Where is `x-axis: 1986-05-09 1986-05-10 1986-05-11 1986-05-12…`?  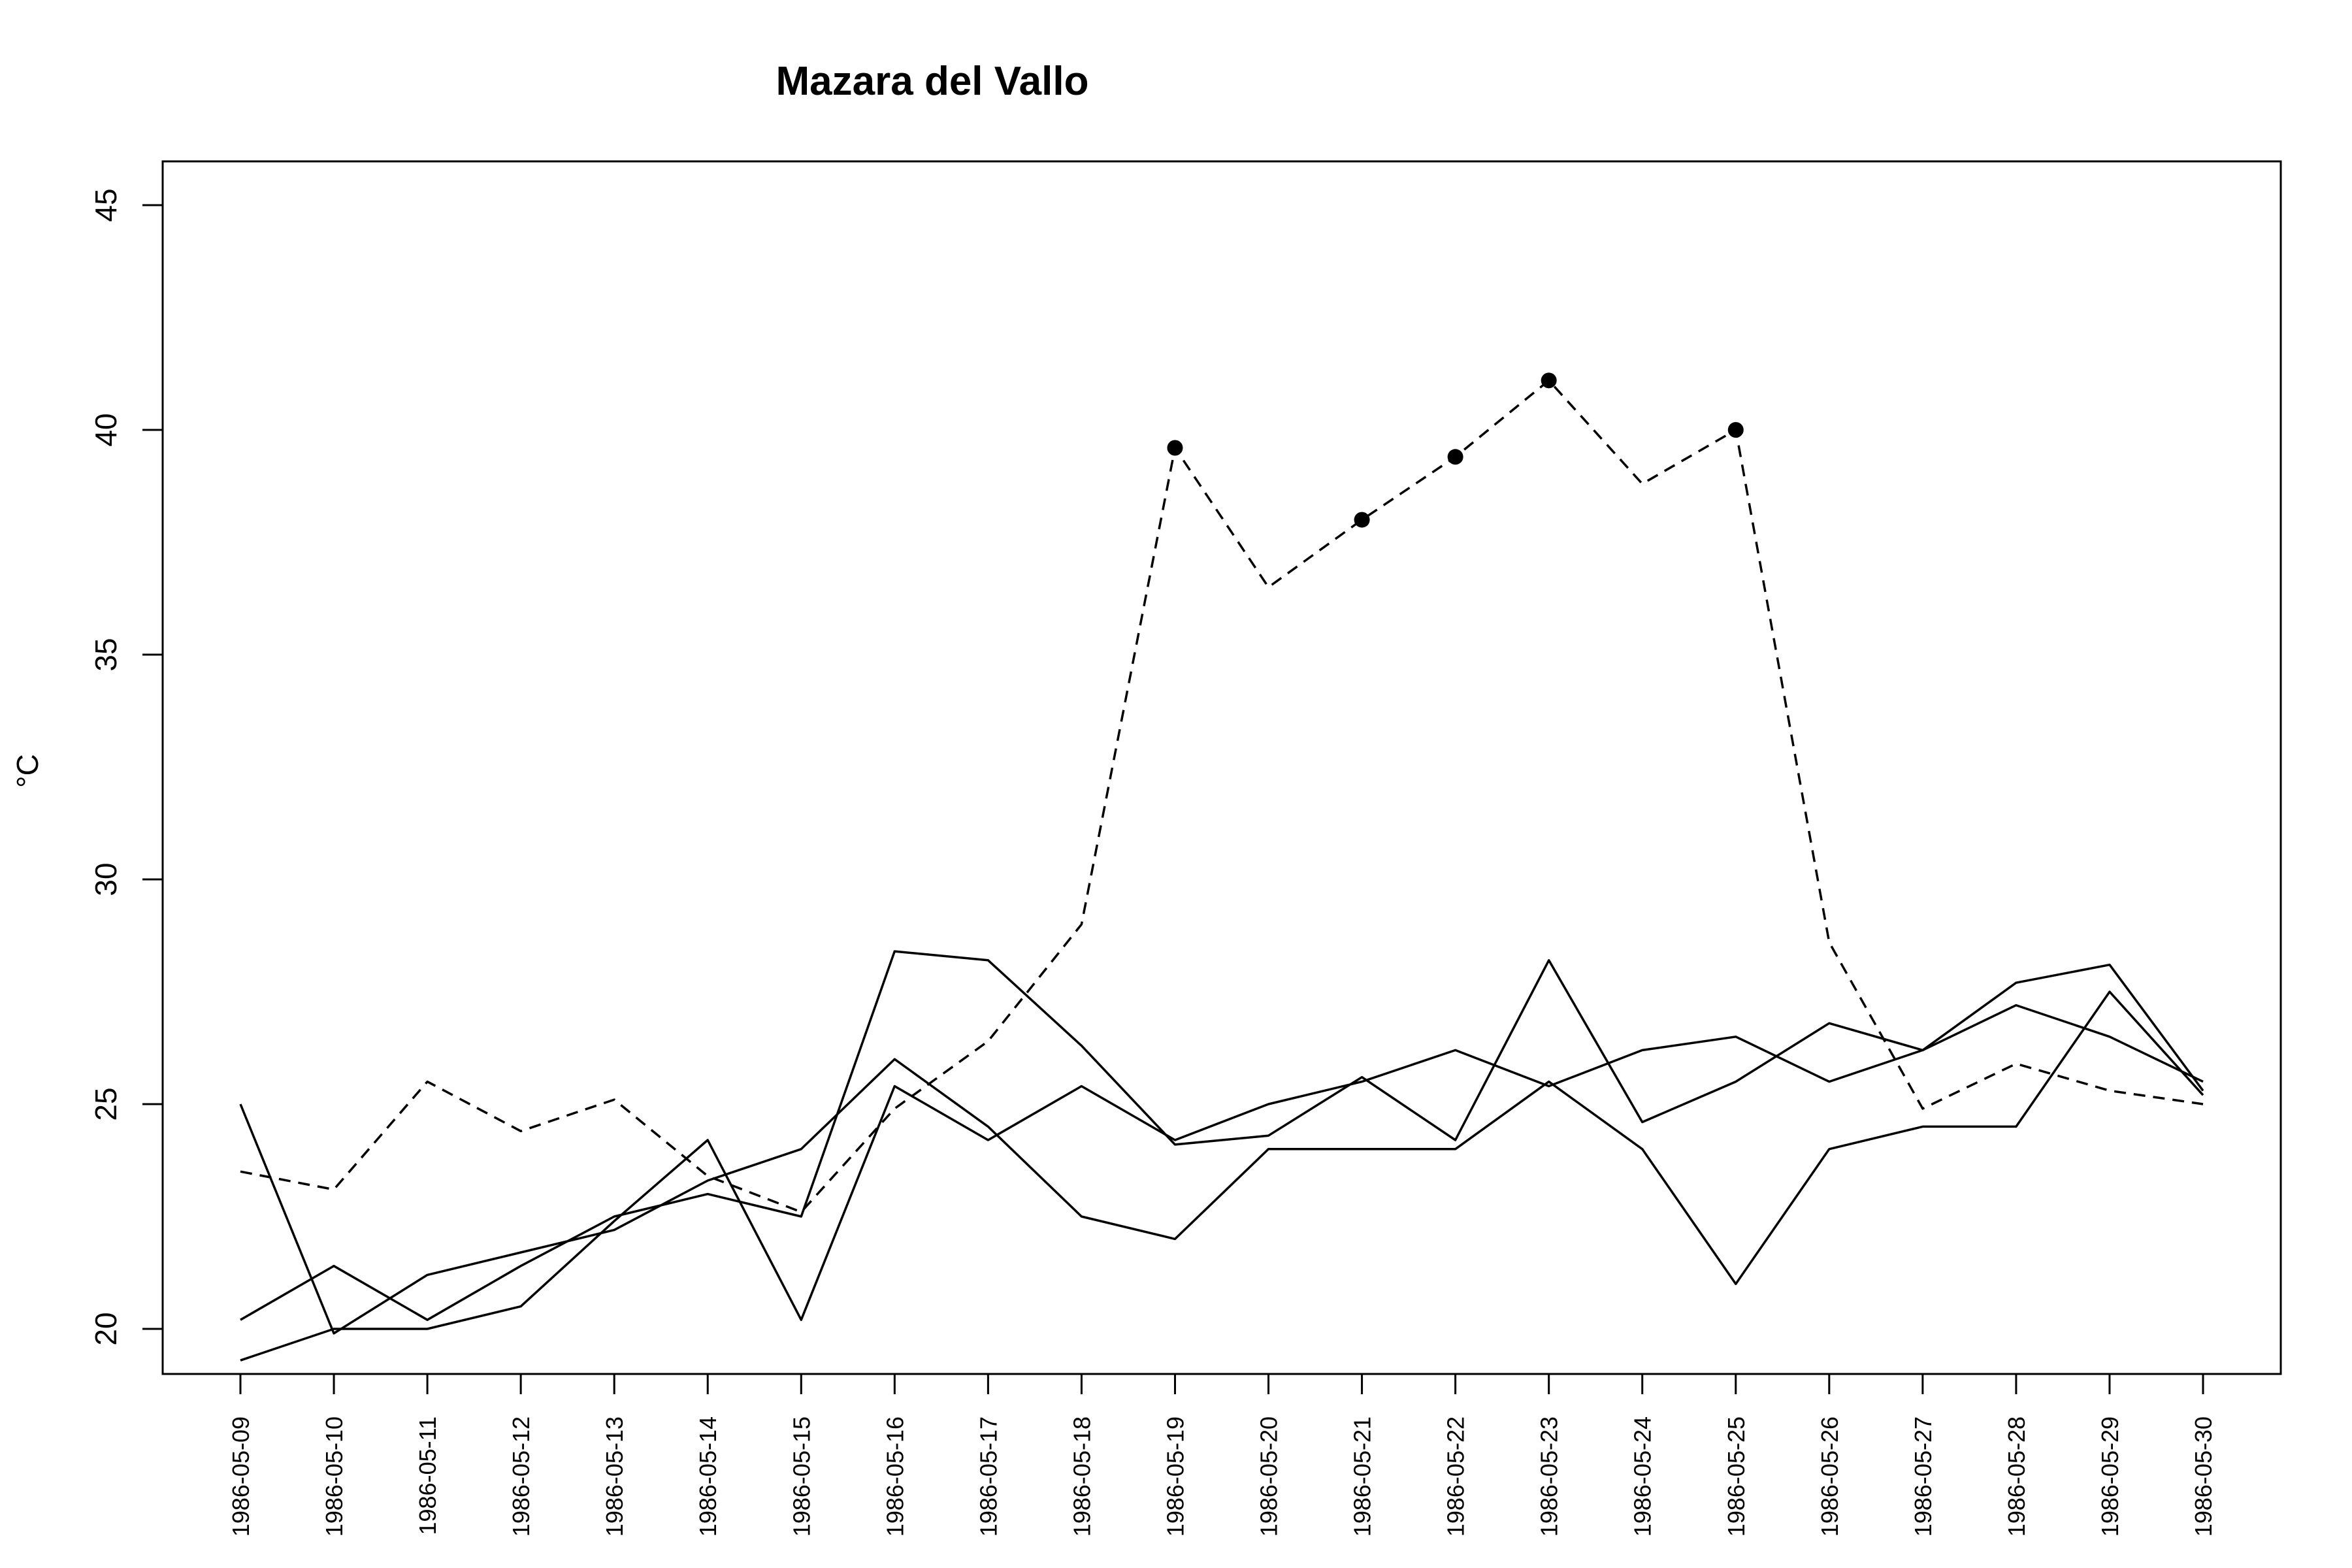 x-axis: 1986-05-09 1986-05-10 1986-05-11 1986-05-12… is located at coordinates (1222, 1455).